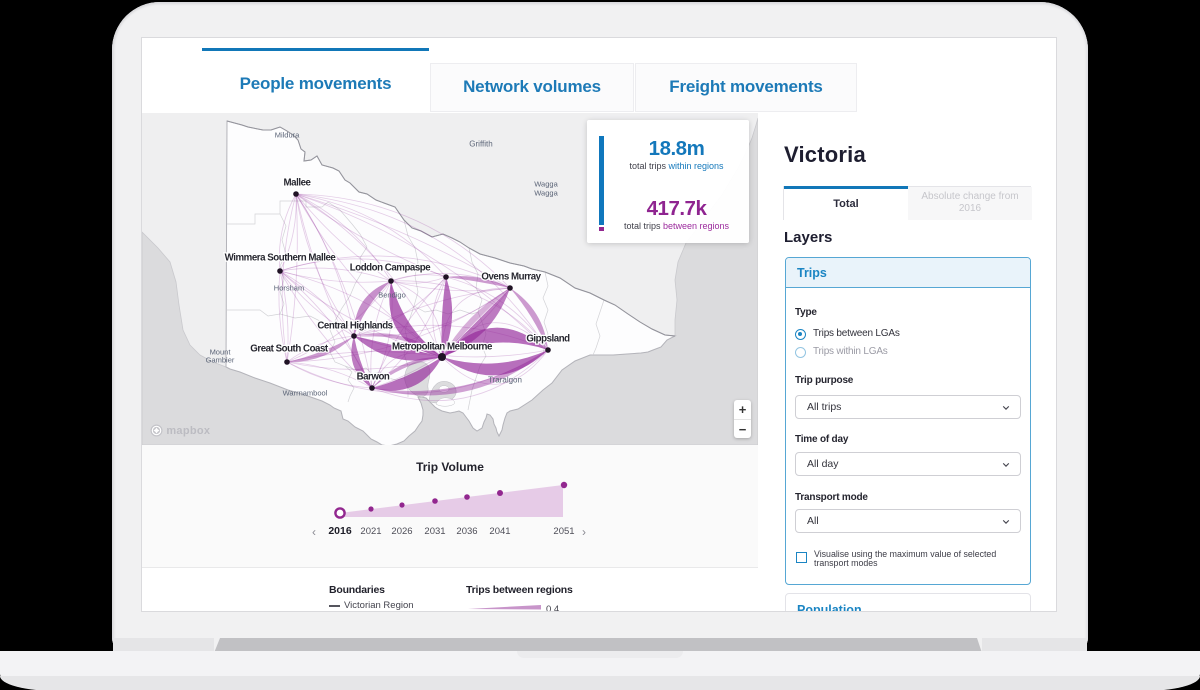 This screenshot has height=690, width=1200. I want to click on svg-text: Griffith, so click(480, 144).